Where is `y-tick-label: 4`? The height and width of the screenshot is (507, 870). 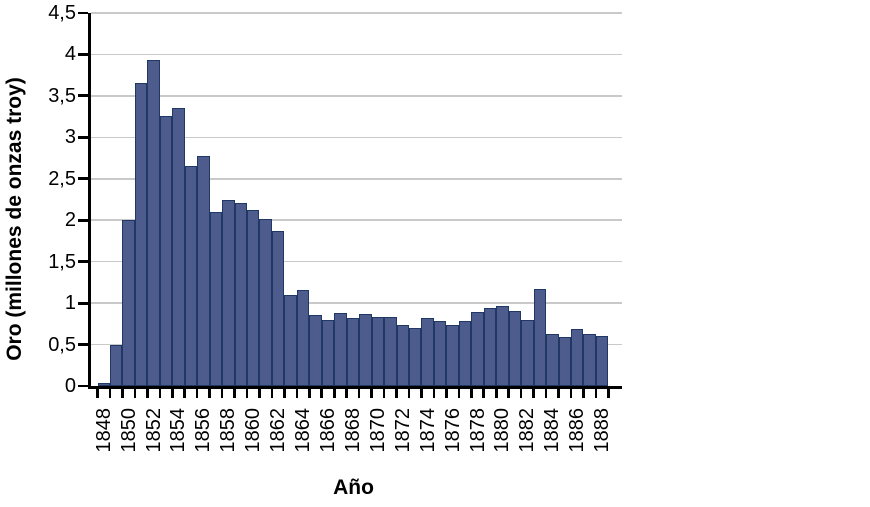 y-tick-label: 4 is located at coordinates (70, 54).